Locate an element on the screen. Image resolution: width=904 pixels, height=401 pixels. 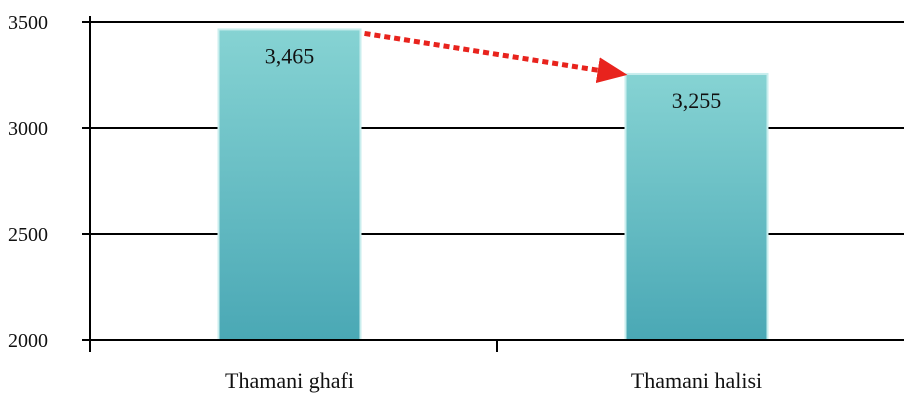
bar-thamani-ghafi is located at coordinates (289, 184).